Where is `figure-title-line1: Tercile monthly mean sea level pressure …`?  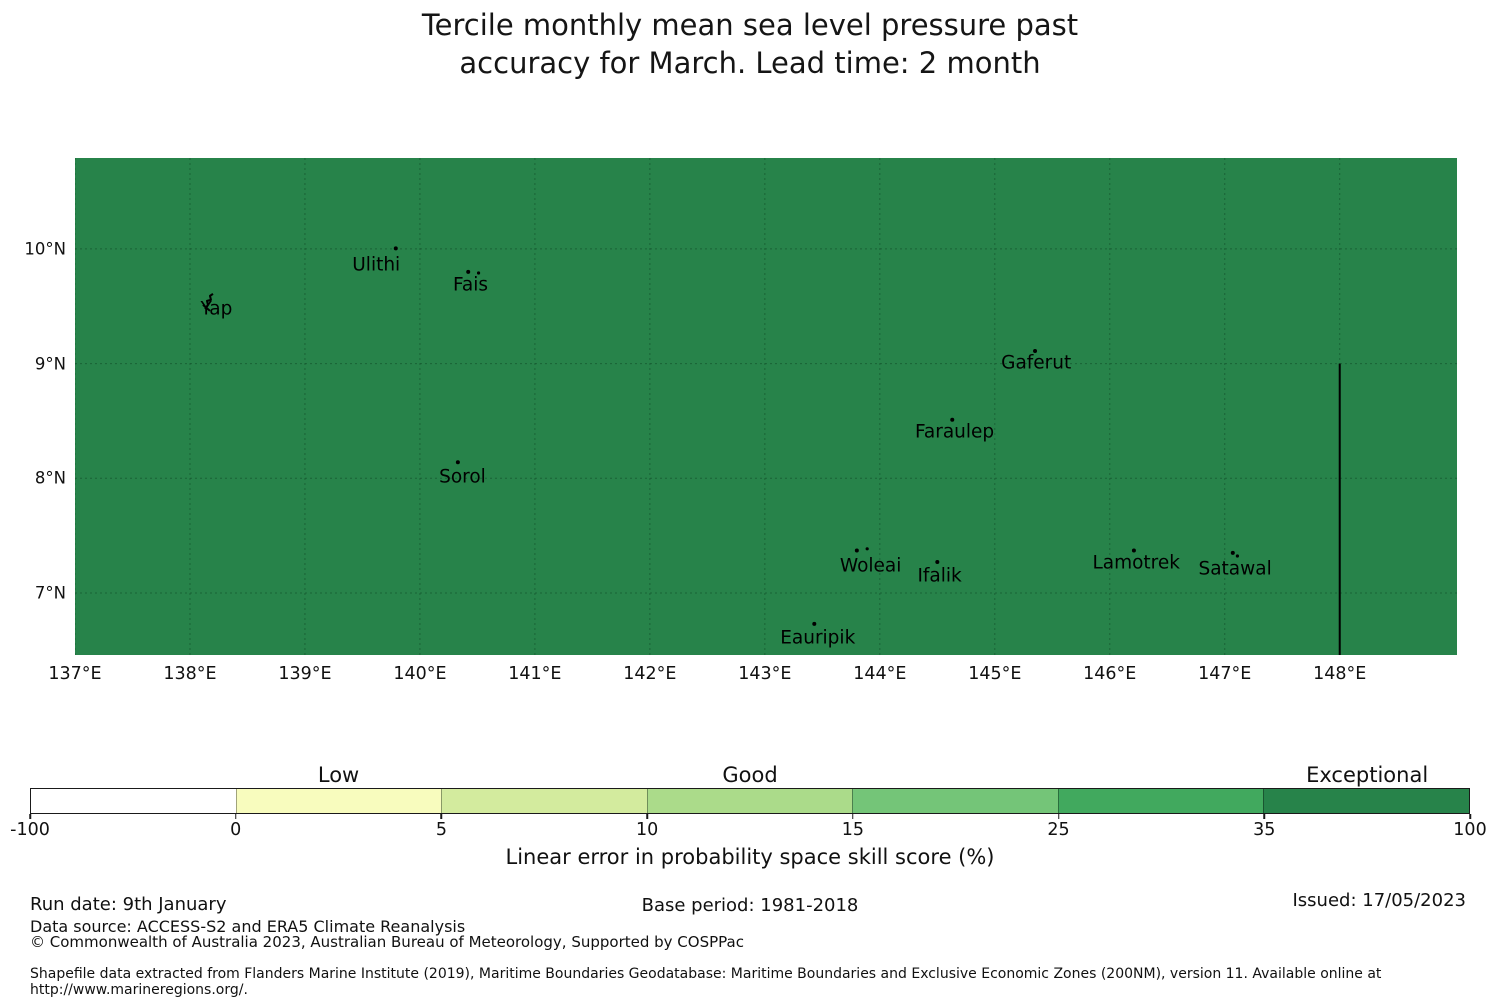
figure-title-line1: Tercile monthly mean sea level pressure … is located at coordinates (750, 25).